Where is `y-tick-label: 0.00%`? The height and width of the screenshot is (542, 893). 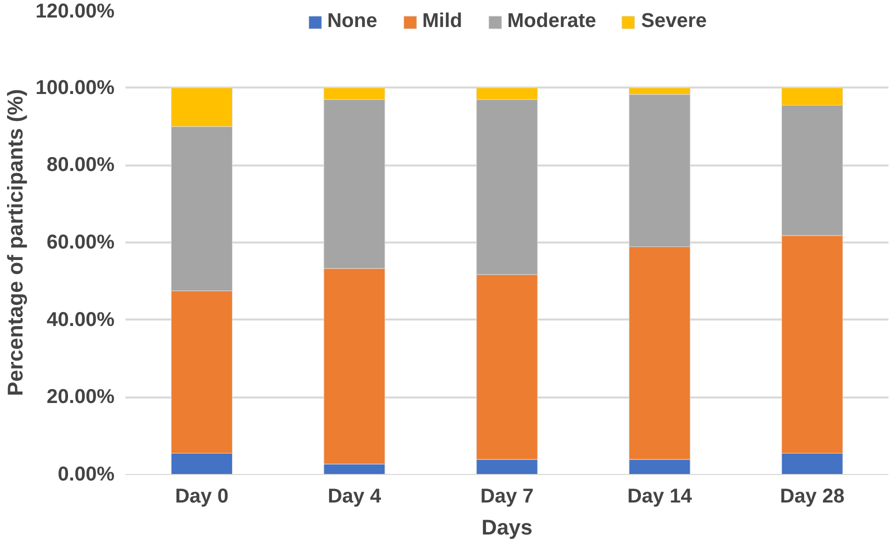 y-tick-label: 0.00% is located at coordinates (86, 475).